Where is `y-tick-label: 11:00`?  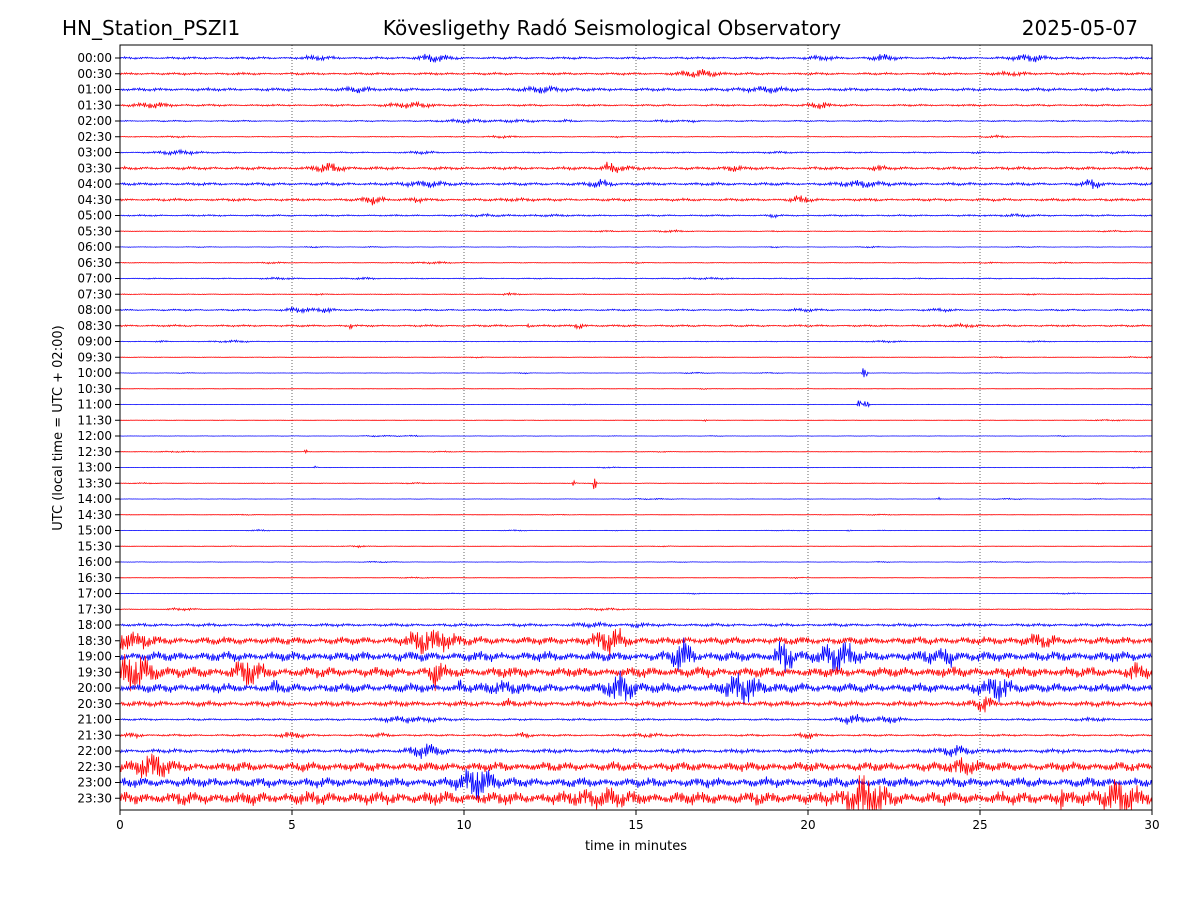 y-tick-label: 11:00 is located at coordinates (94, 405).